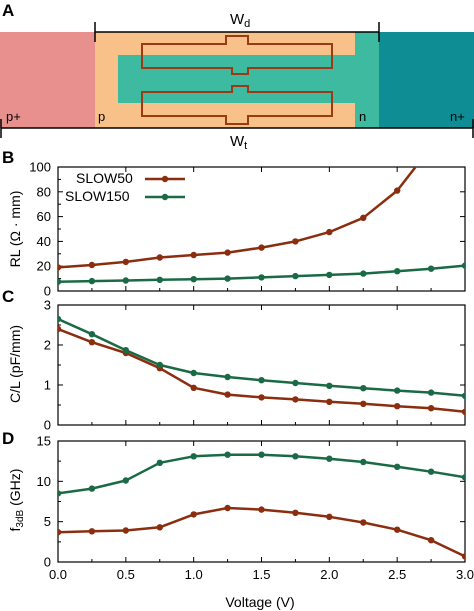  What do you see at coordinates (261, 474) in the screenshot?
I see `series-line-slow150-d` at bounding box center [261, 474].